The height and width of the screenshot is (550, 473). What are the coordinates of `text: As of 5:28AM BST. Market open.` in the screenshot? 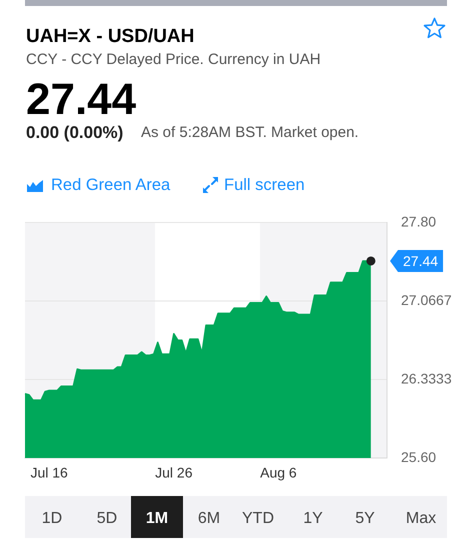 It's located at (250, 133).